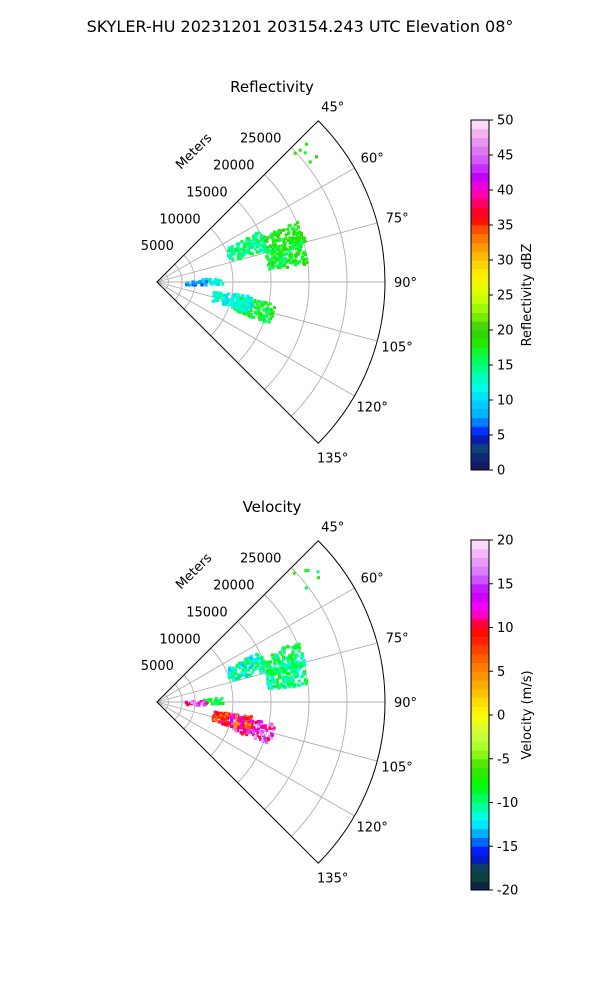 This screenshot has height=1000, width=600. I want to click on angle-tick-label: 45°, so click(332, 107).